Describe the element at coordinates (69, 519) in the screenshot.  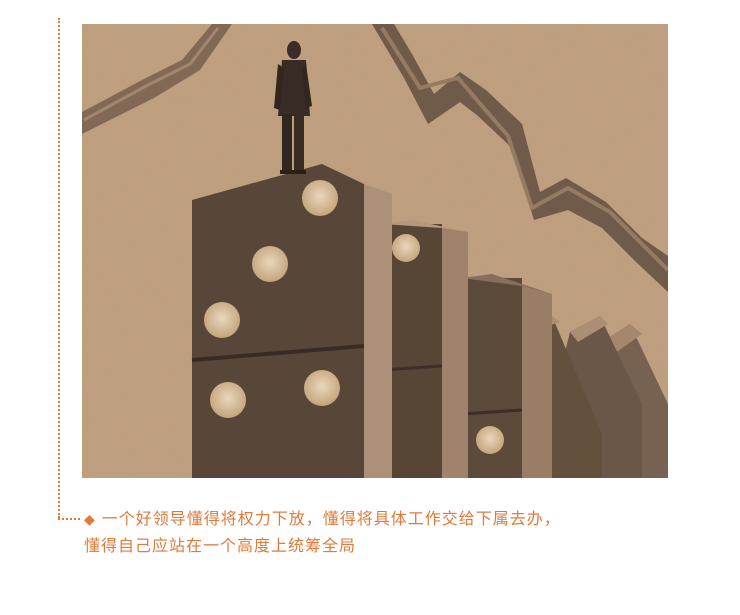
I see `dotted-horizontal-line` at that location.